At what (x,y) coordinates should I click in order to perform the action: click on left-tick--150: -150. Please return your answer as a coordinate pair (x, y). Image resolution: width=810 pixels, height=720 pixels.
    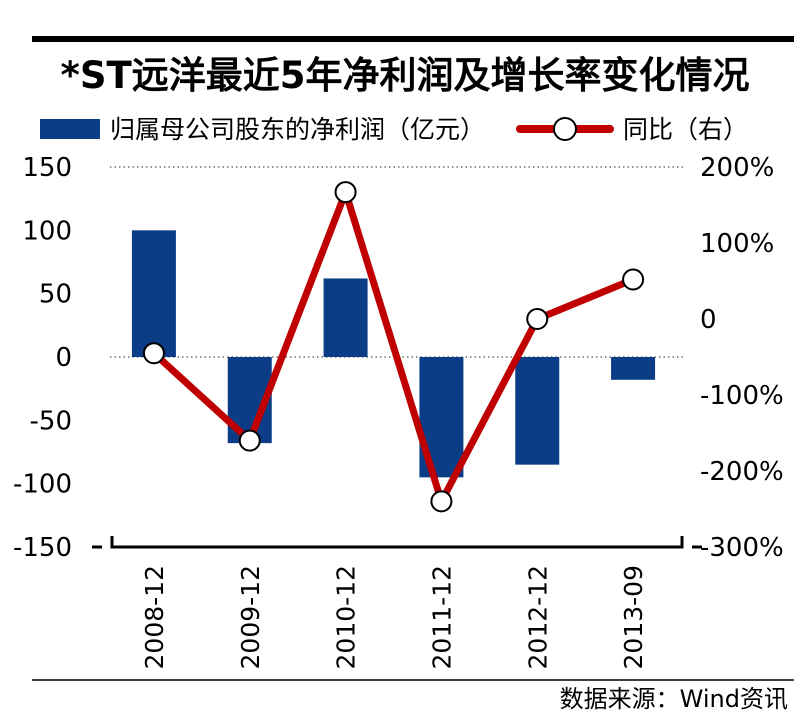
    Looking at the image, I should click on (42, 548).